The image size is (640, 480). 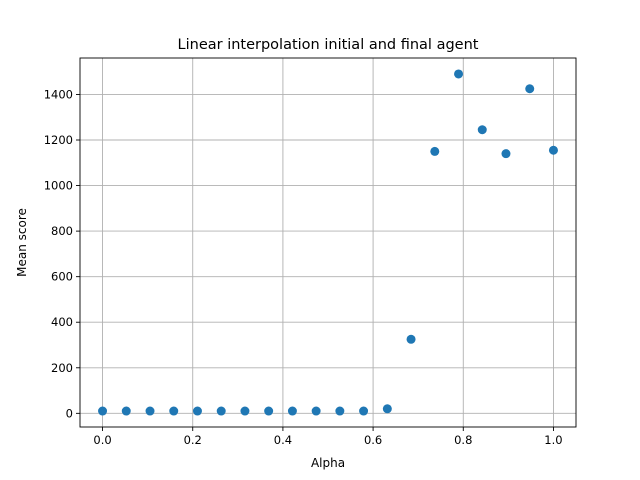 What do you see at coordinates (62, 277) in the screenshot?
I see `y-tick-label: 600` at bounding box center [62, 277].